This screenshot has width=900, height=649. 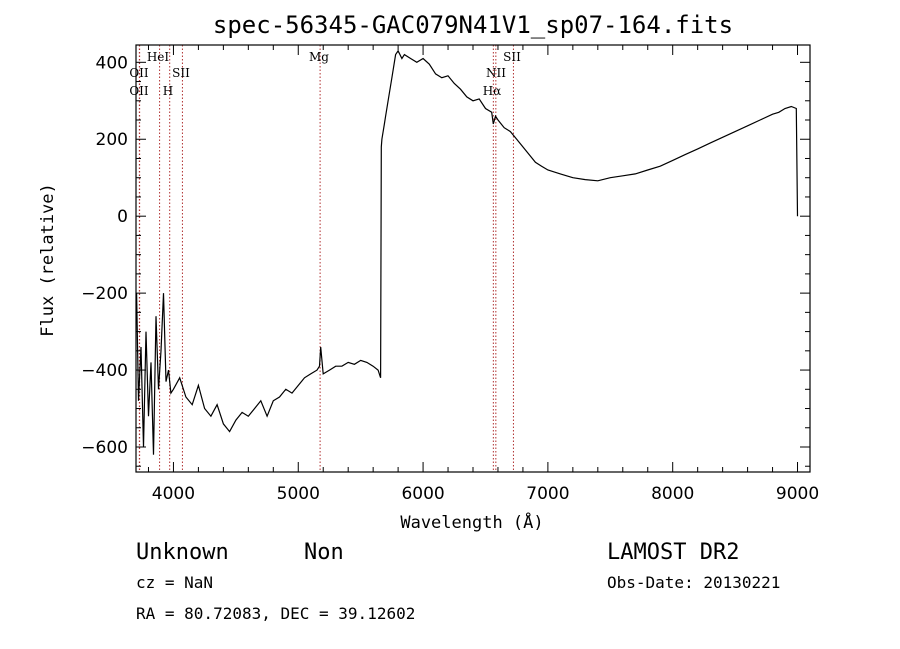 I want to click on emission-line-label: HeI, so click(x=158, y=57).